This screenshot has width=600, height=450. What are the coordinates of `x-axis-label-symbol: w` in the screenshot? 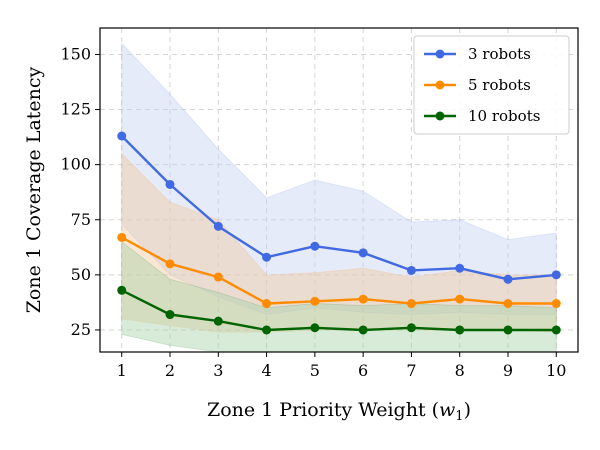 It's located at (447, 410).